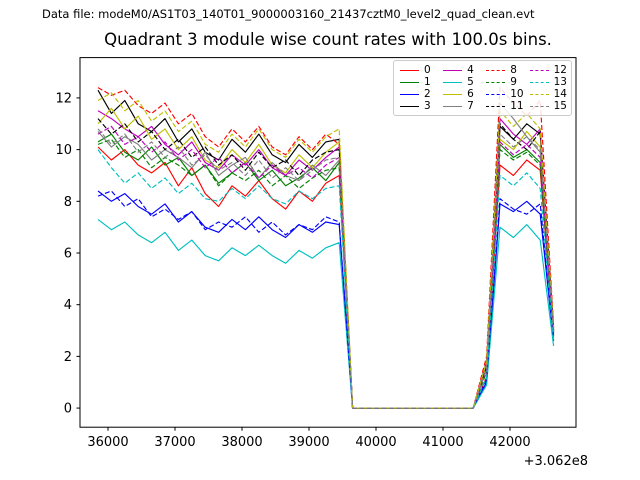  Describe the element at coordinates (375, 442) in the screenshot. I see `x-tick-label: 40000` at that location.